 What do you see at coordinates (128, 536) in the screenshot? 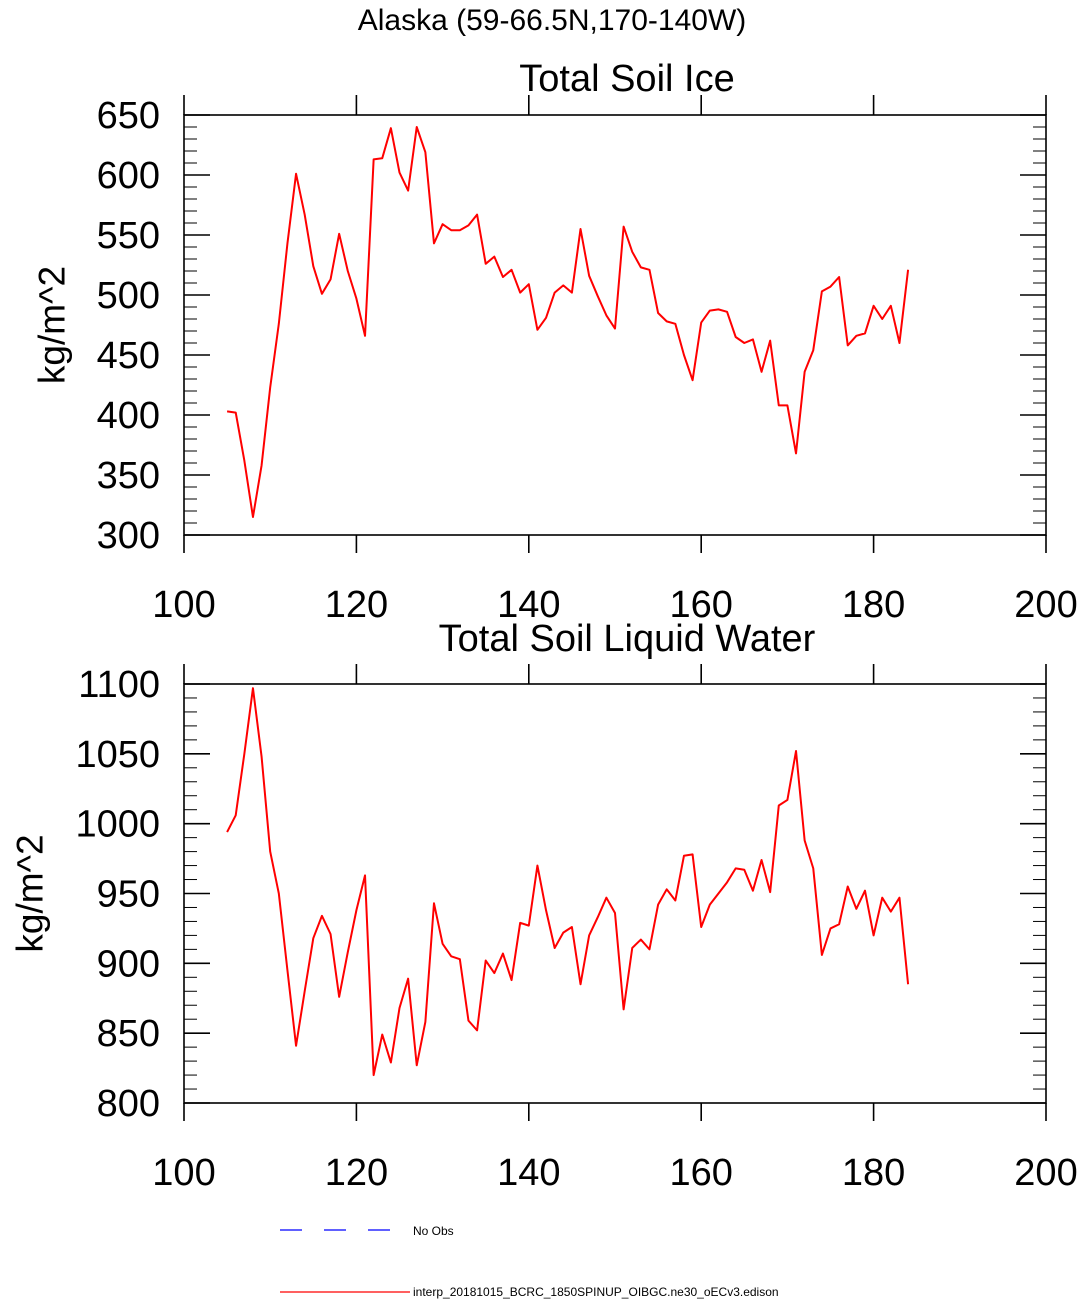
I see `y-tick-label: 300` at bounding box center [128, 536].